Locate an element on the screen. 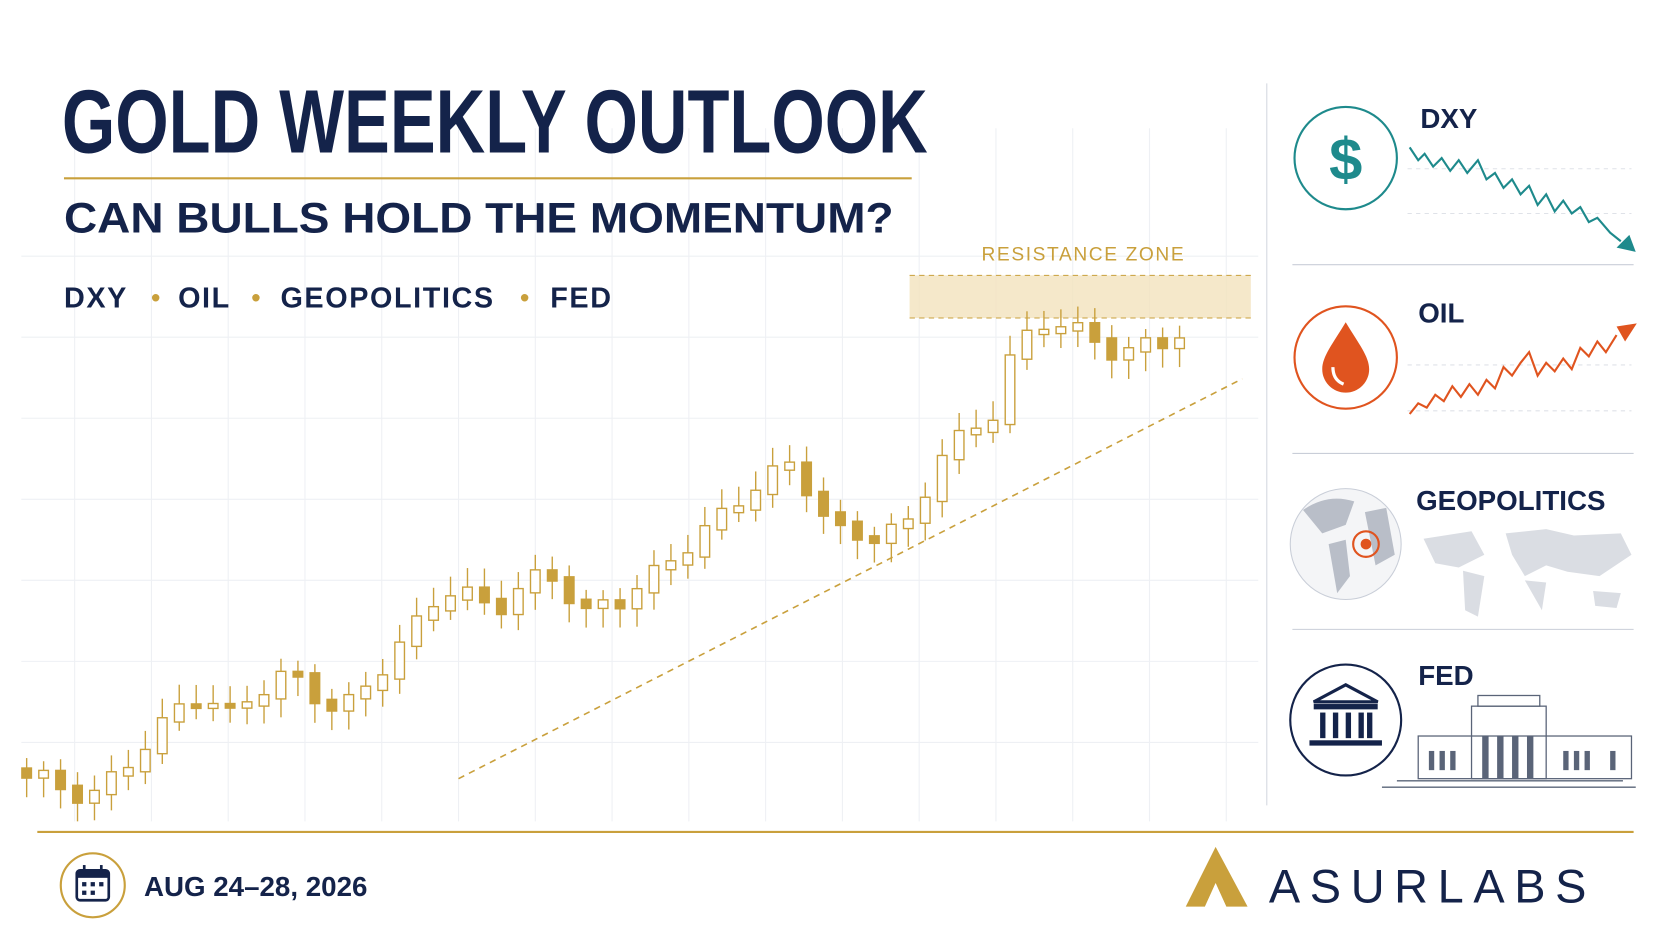  subtitle: CAN BULLS HOLD THE MOMENTUM? is located at coordinates (479, 219).